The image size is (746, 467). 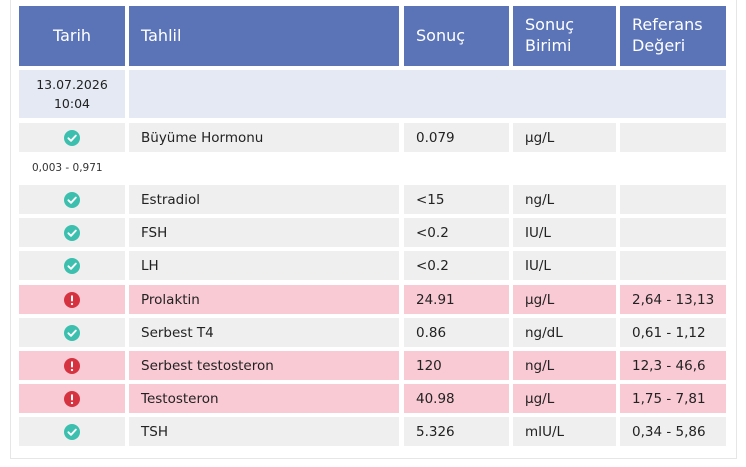 I want to click on row-test: Testosteron, so click(x=180, y=398).